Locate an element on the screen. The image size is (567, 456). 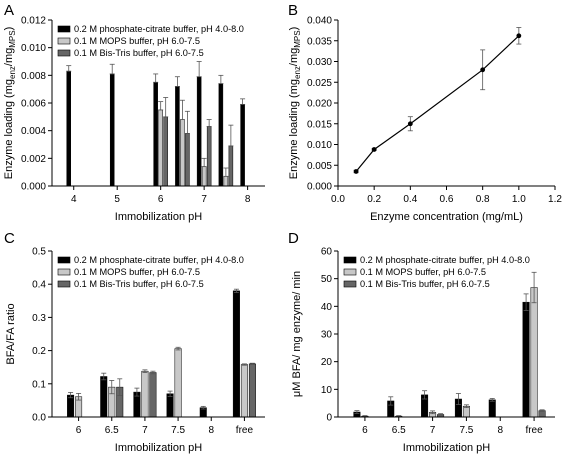
x-tick-label: 0.8 is located at coordinates (483, 199).